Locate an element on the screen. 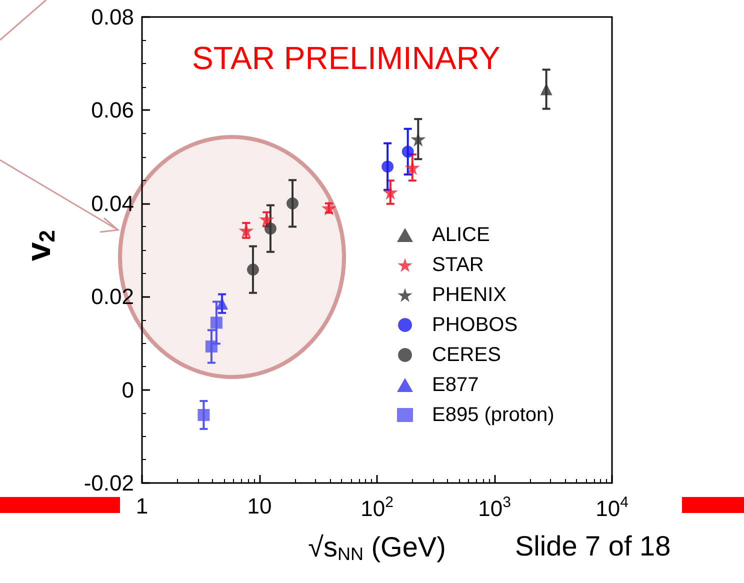  annotation: STAR PRELIMINARY is located at coordinates (346, 58).